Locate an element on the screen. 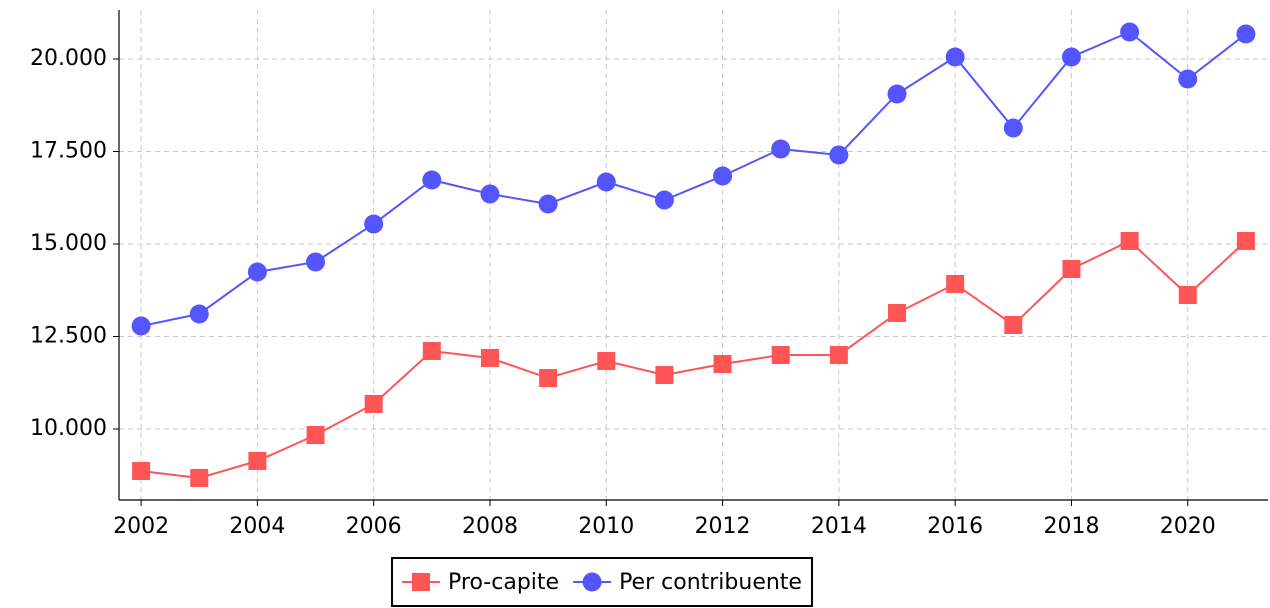 This screenshot has height=608, width=1270. legend-label: Per contribuente is located at coordinates (710, 582).